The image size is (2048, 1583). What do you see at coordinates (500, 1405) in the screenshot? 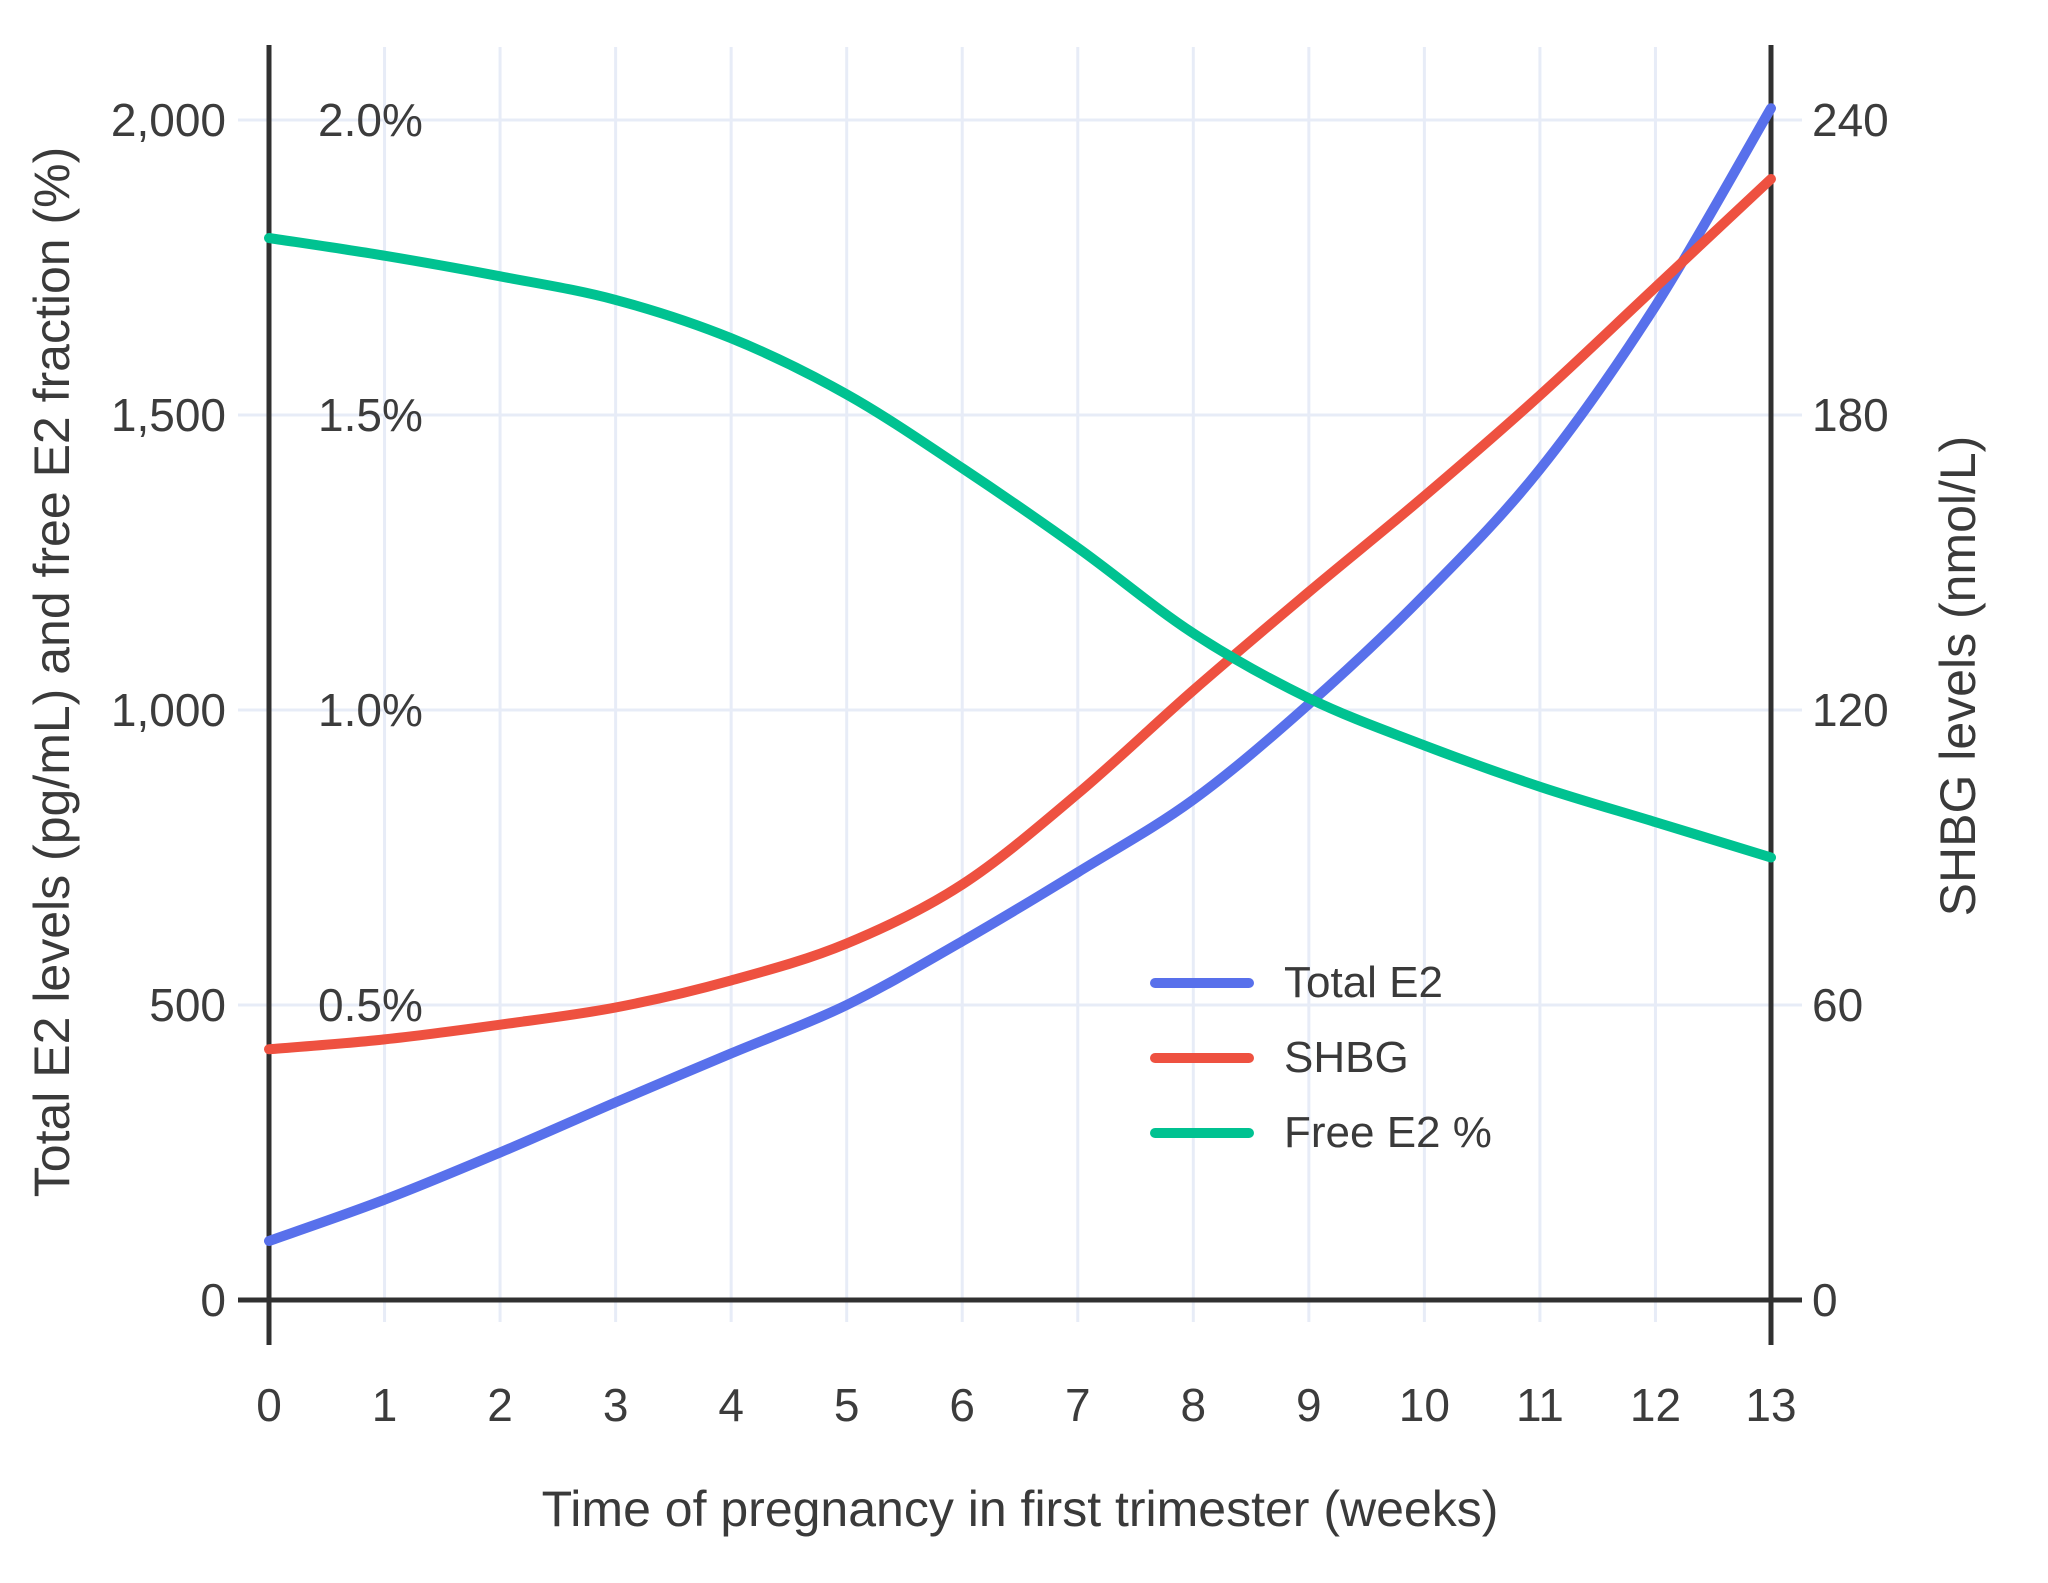
I see `x-axis-tick-label: 2` at bounding box center [500, 1405].